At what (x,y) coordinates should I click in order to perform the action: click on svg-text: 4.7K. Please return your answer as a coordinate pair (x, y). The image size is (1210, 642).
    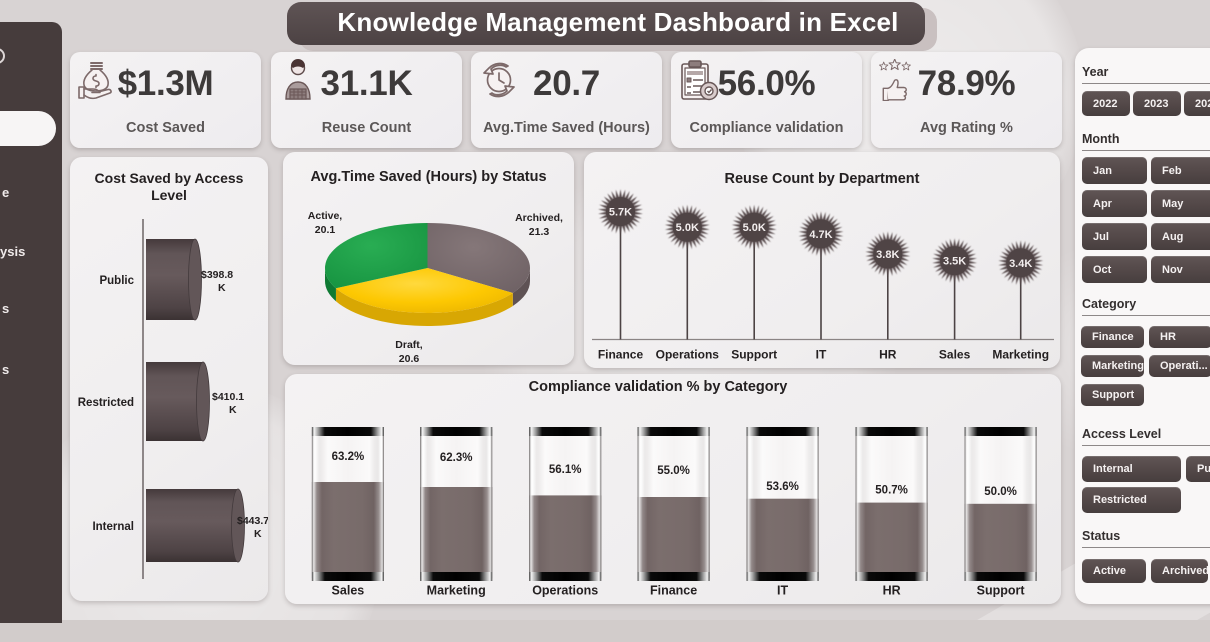
    Looking at the image, I should click on (820, 235).